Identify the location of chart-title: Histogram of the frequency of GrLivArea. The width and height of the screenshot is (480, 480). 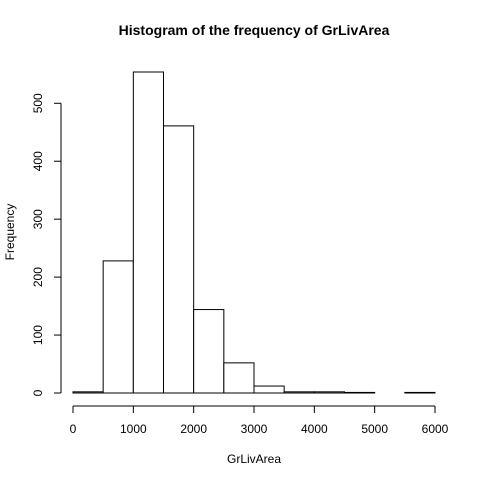
(254, 30).